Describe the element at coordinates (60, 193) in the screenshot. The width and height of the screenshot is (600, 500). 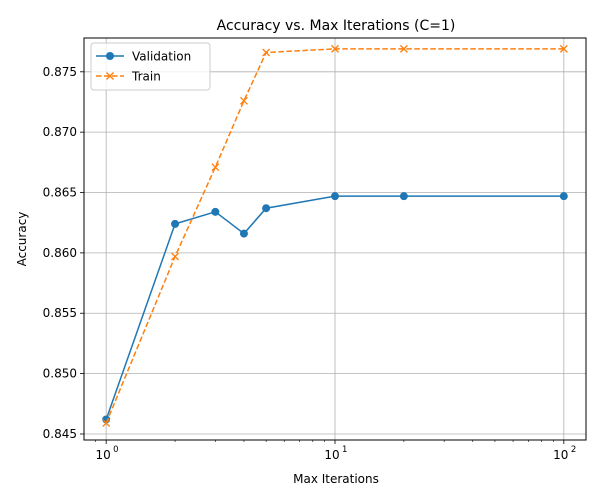
I see `y-tick-label: 0.865` at that location.